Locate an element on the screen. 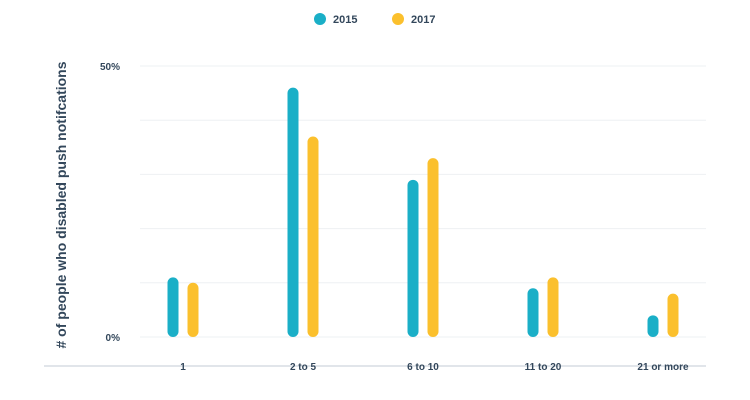 The height and width of the screenshot is (400, 750). y-tick-label-0: 0% is located at coordinates (113, 338).